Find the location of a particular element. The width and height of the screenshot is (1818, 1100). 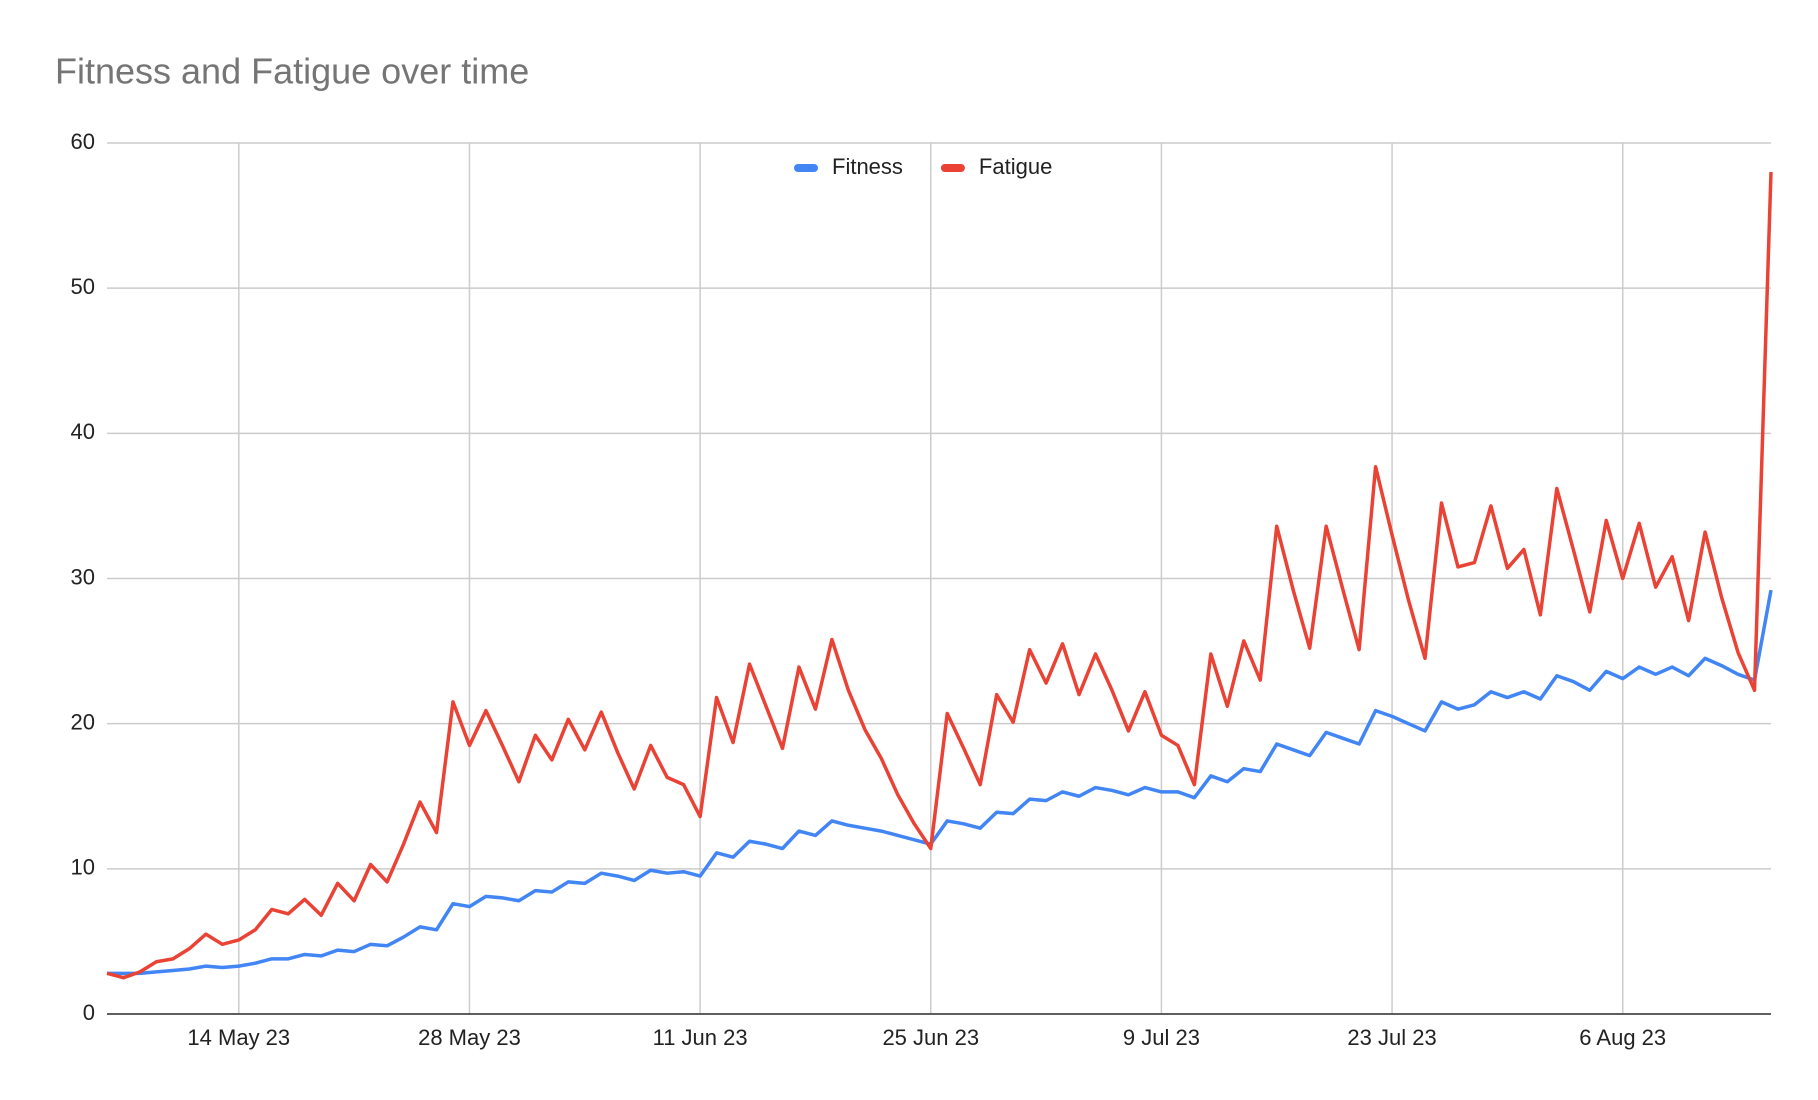

y-tick-label: 20 is located at coordinates (83, 721).